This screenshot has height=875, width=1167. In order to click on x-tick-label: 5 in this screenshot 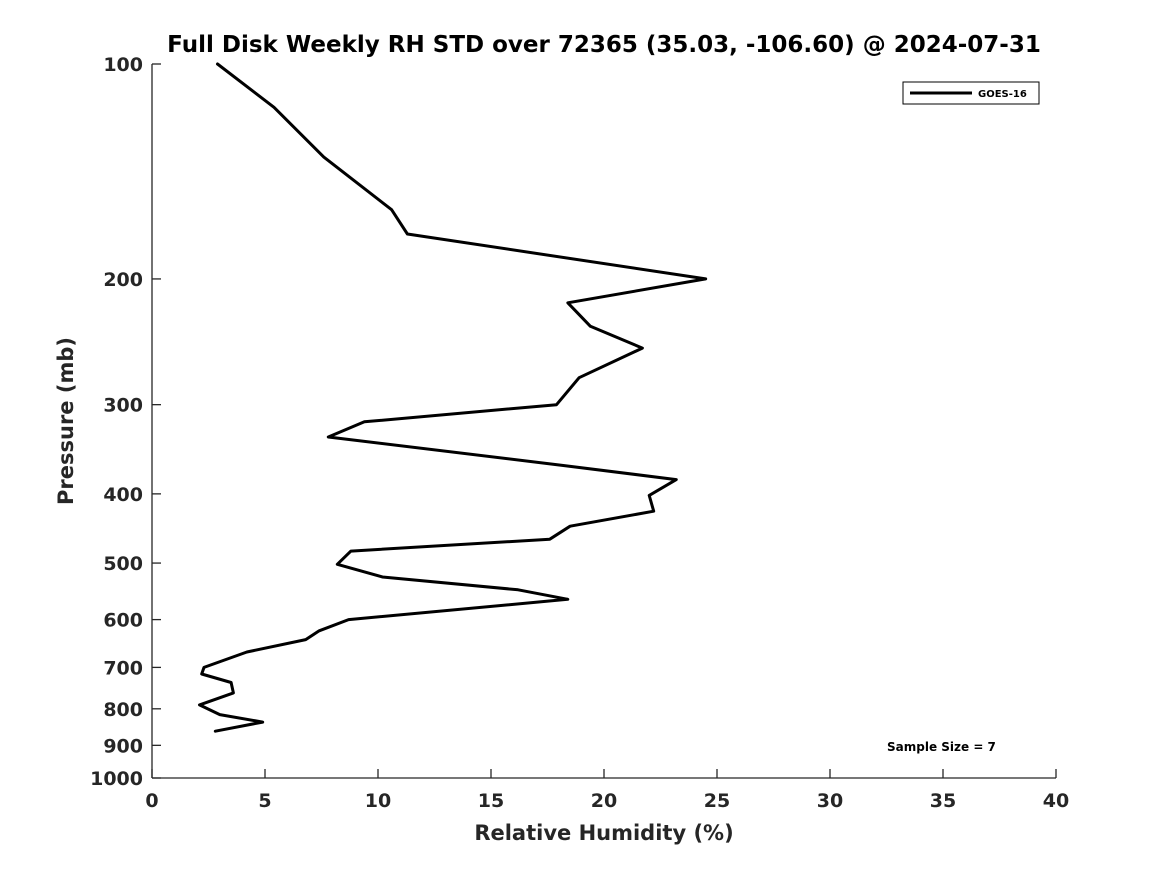, I will do `click(264, 801)`.